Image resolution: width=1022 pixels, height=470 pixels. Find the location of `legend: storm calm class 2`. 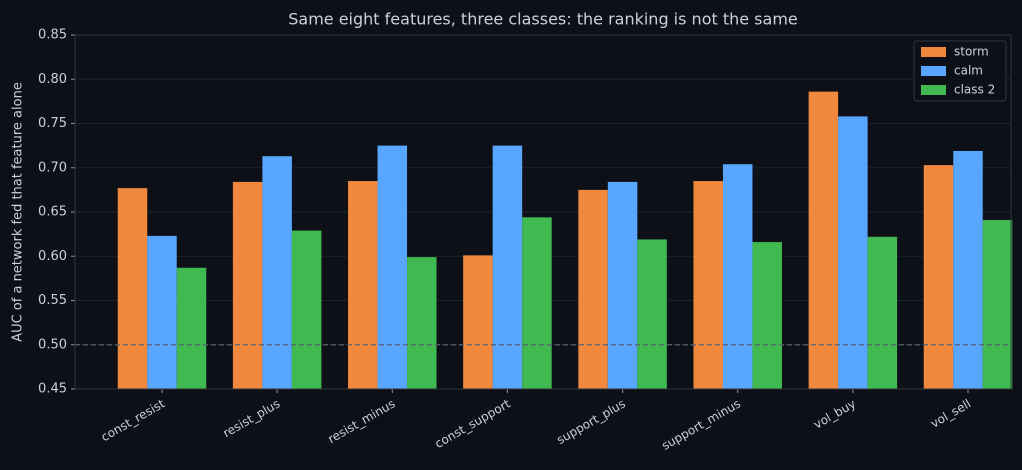

legend: storm calm class 2 is located at coordinates (960, 71).